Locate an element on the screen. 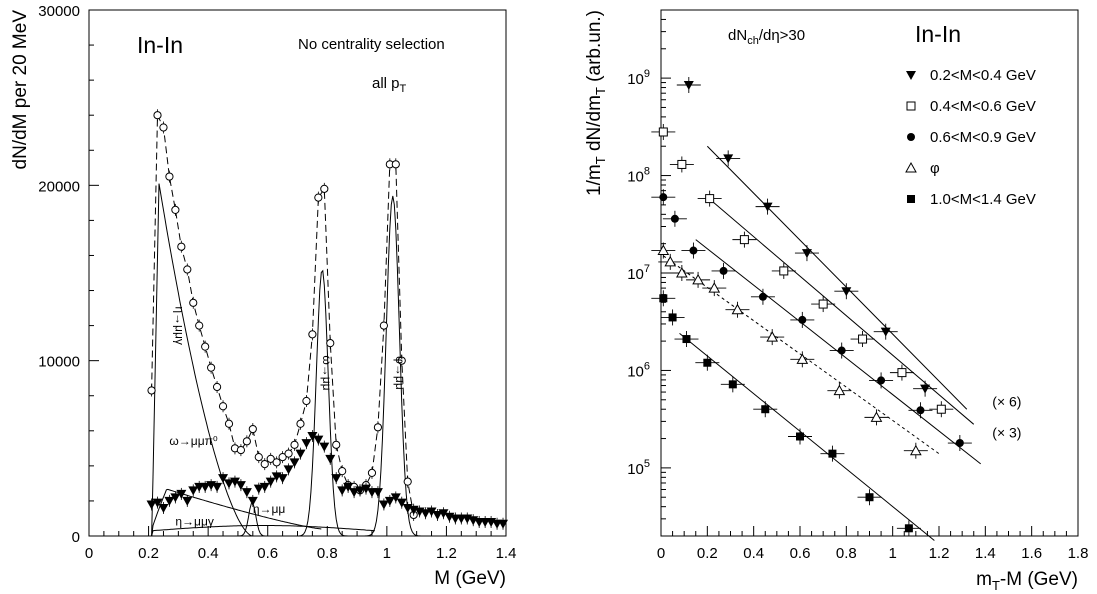  left-pt-label: all pT is located at coordinates (389, 85).